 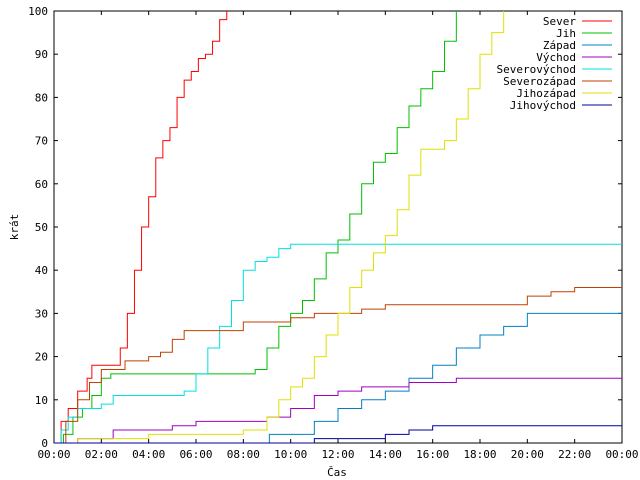 I want to click on legend-label: Jihovýchod, so click(x=543, y=105).